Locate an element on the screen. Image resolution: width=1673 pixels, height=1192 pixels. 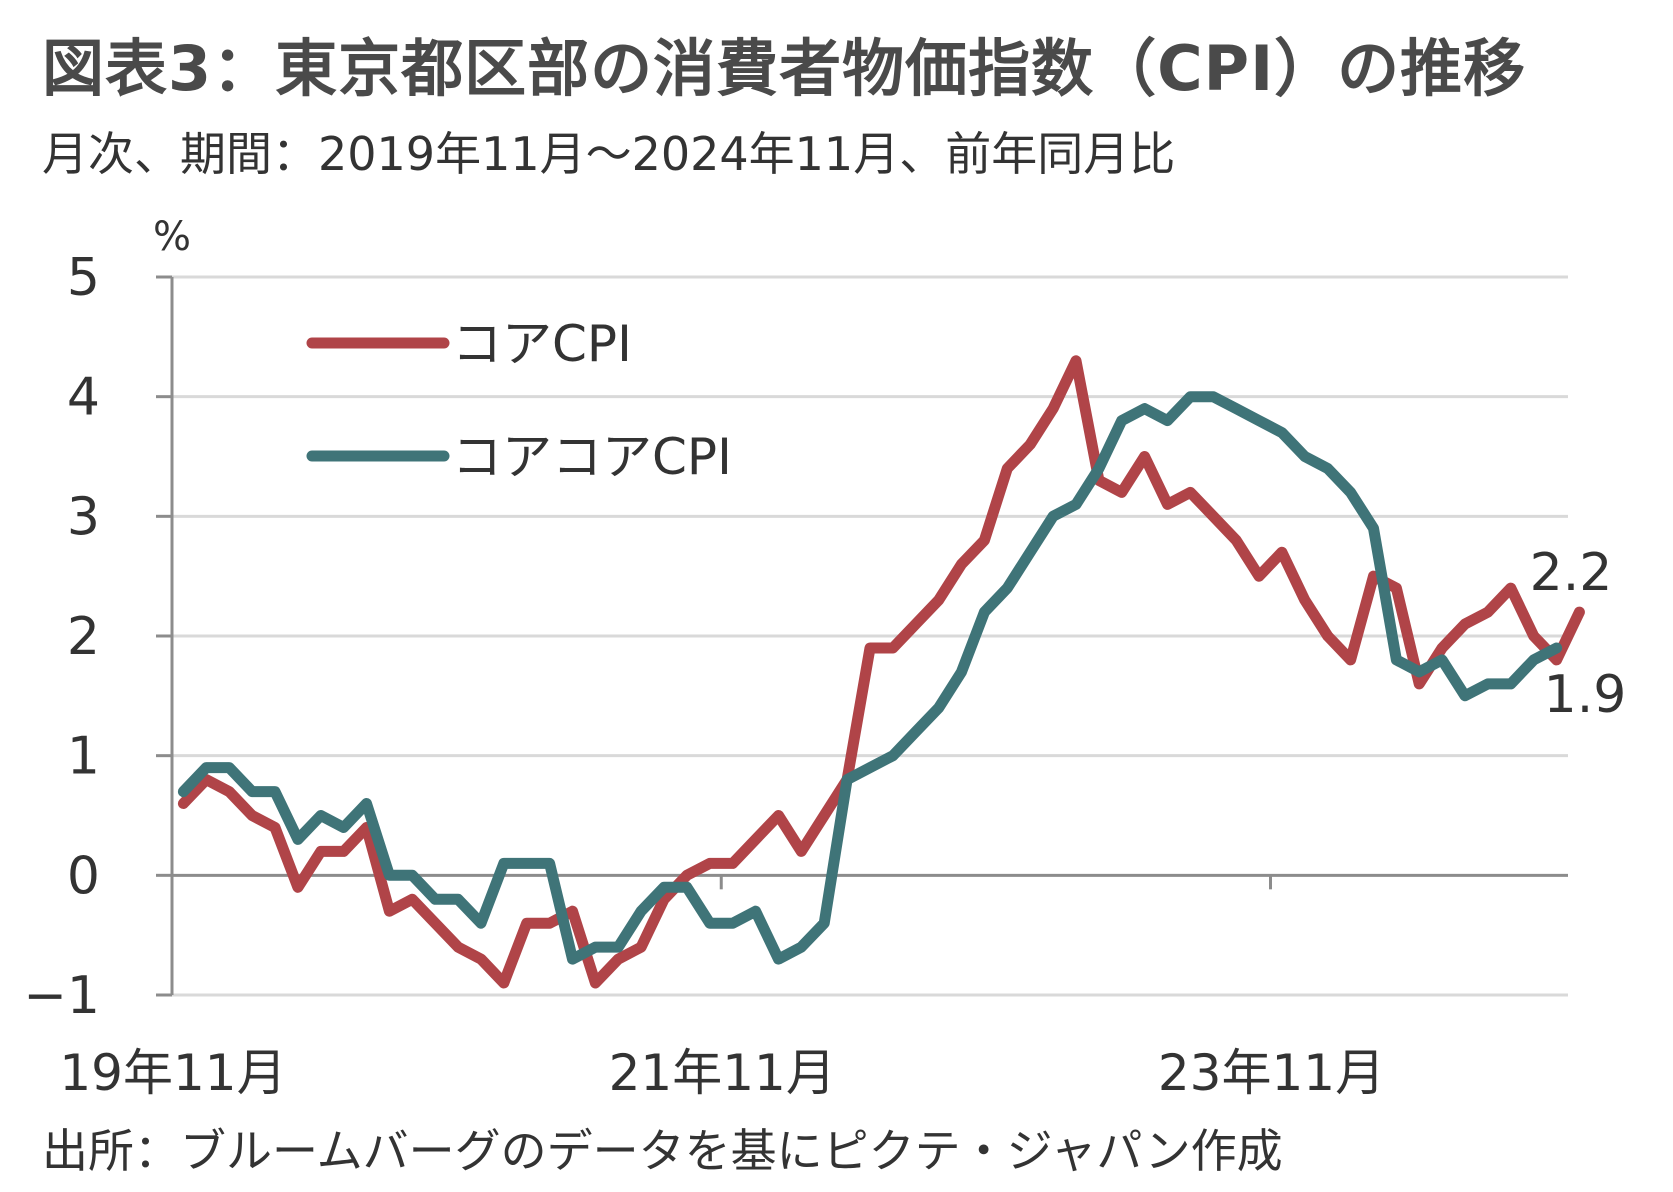
end-labels: 2.2 1.9 is located at coordinates (1578, 634).